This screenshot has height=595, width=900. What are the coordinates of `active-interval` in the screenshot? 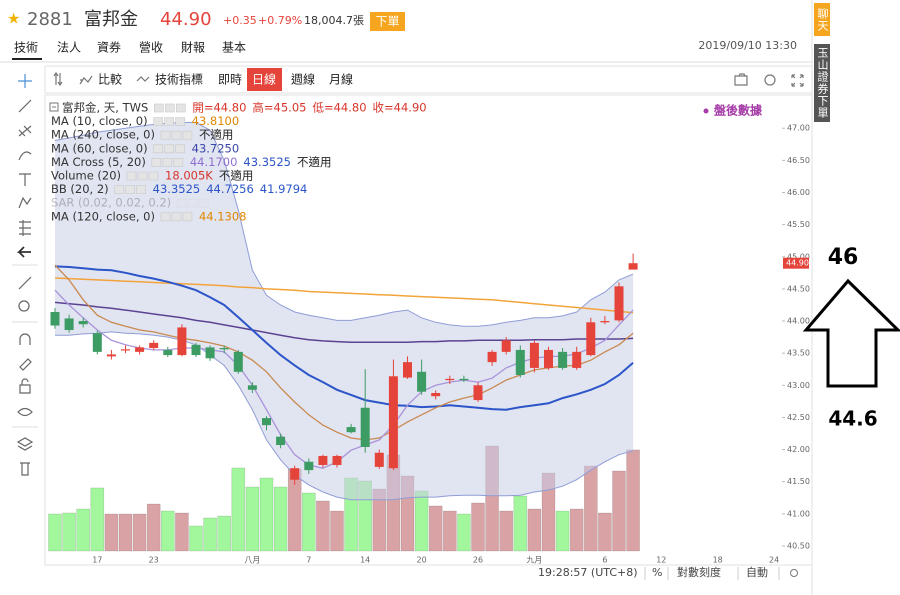 It's located at (264, 79).